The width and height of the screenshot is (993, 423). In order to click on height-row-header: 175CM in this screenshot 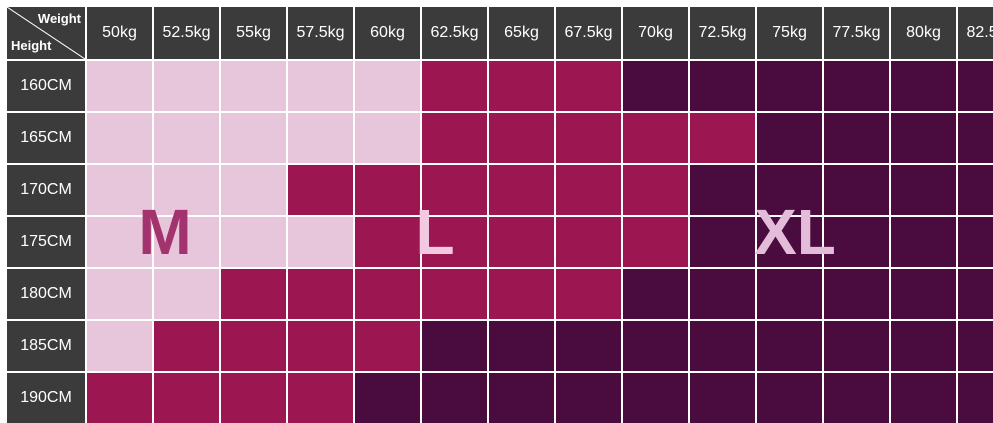, I will do `click(46, 242)`.